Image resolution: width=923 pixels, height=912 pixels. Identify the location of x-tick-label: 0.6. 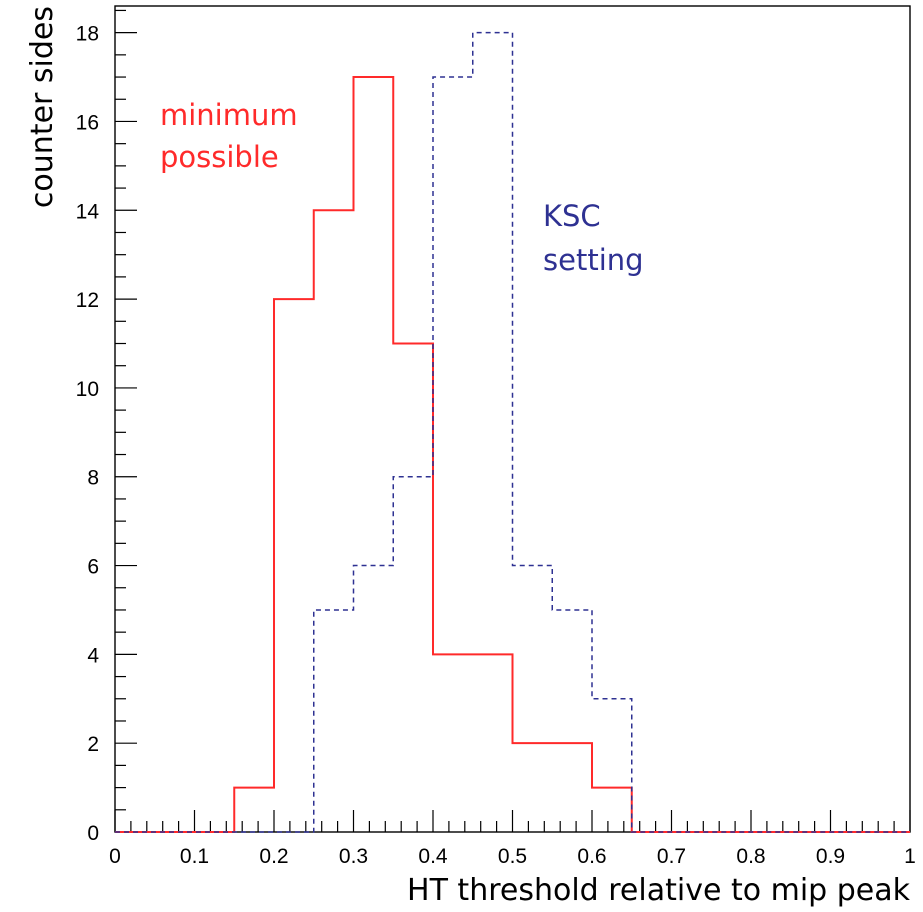
(591, 856).